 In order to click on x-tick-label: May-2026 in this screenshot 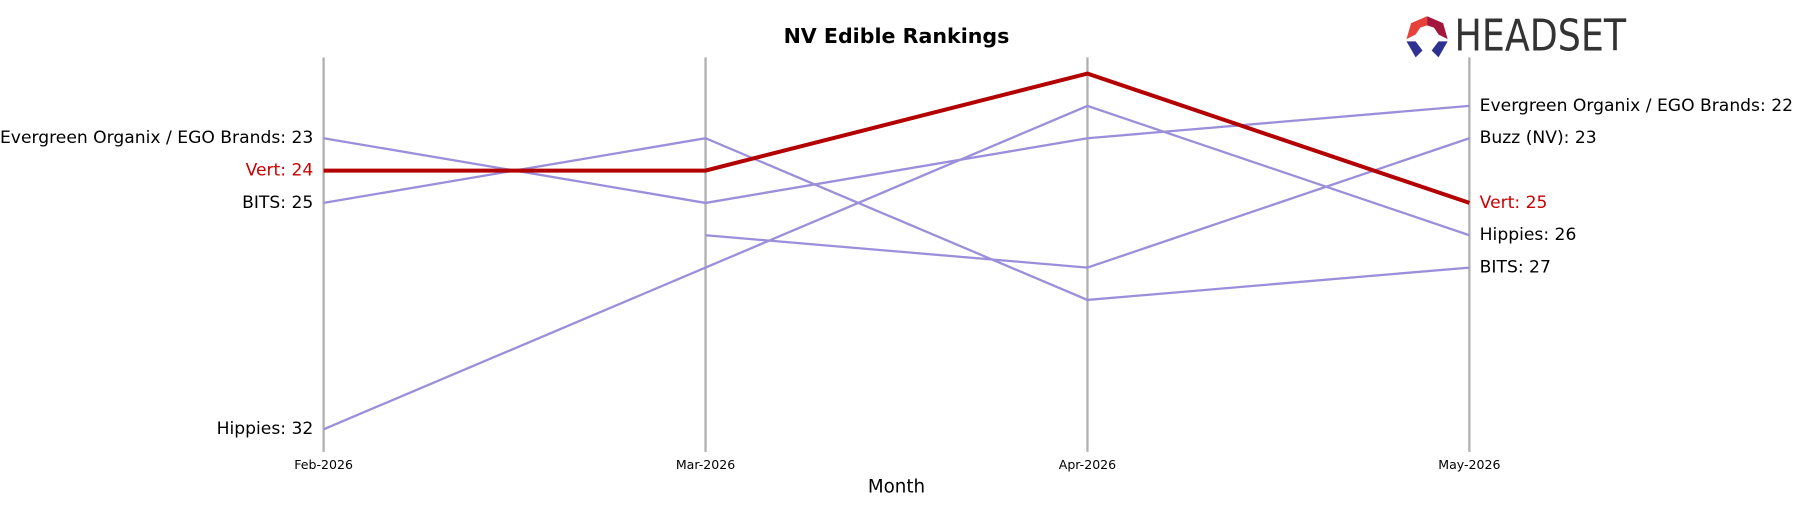, I will do `click(1469, 464)`.